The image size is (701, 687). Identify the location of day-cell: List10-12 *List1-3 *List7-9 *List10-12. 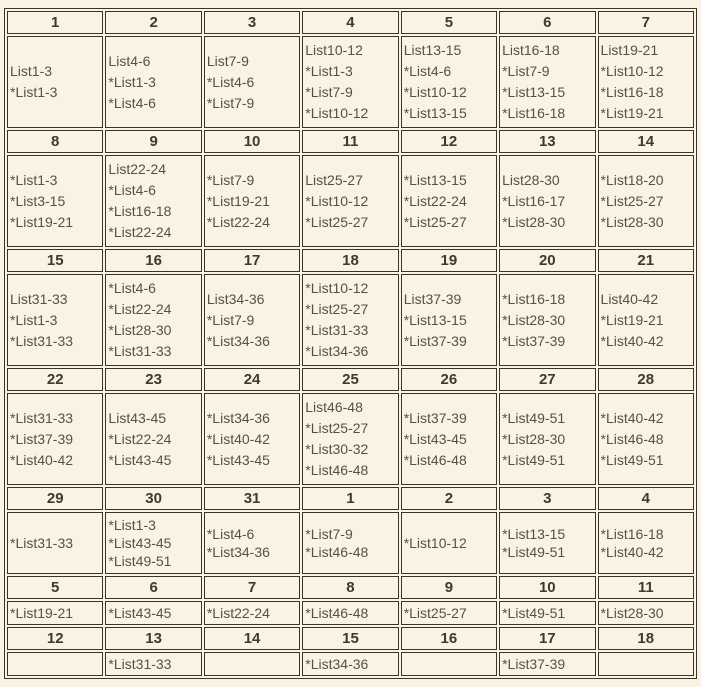
(350, 82).